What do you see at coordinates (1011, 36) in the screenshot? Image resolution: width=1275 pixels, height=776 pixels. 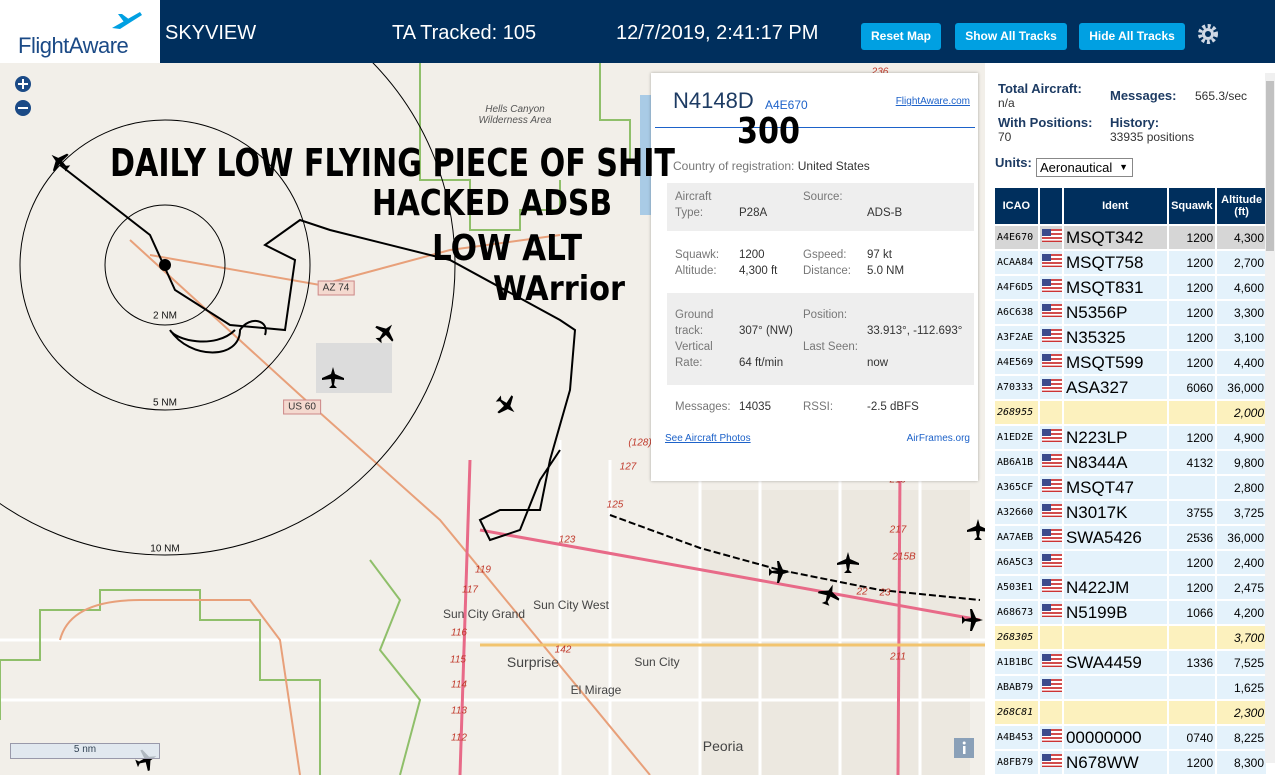 I see `show-tracks-button: Show All Tracks` at bounding box center [1011, 36].